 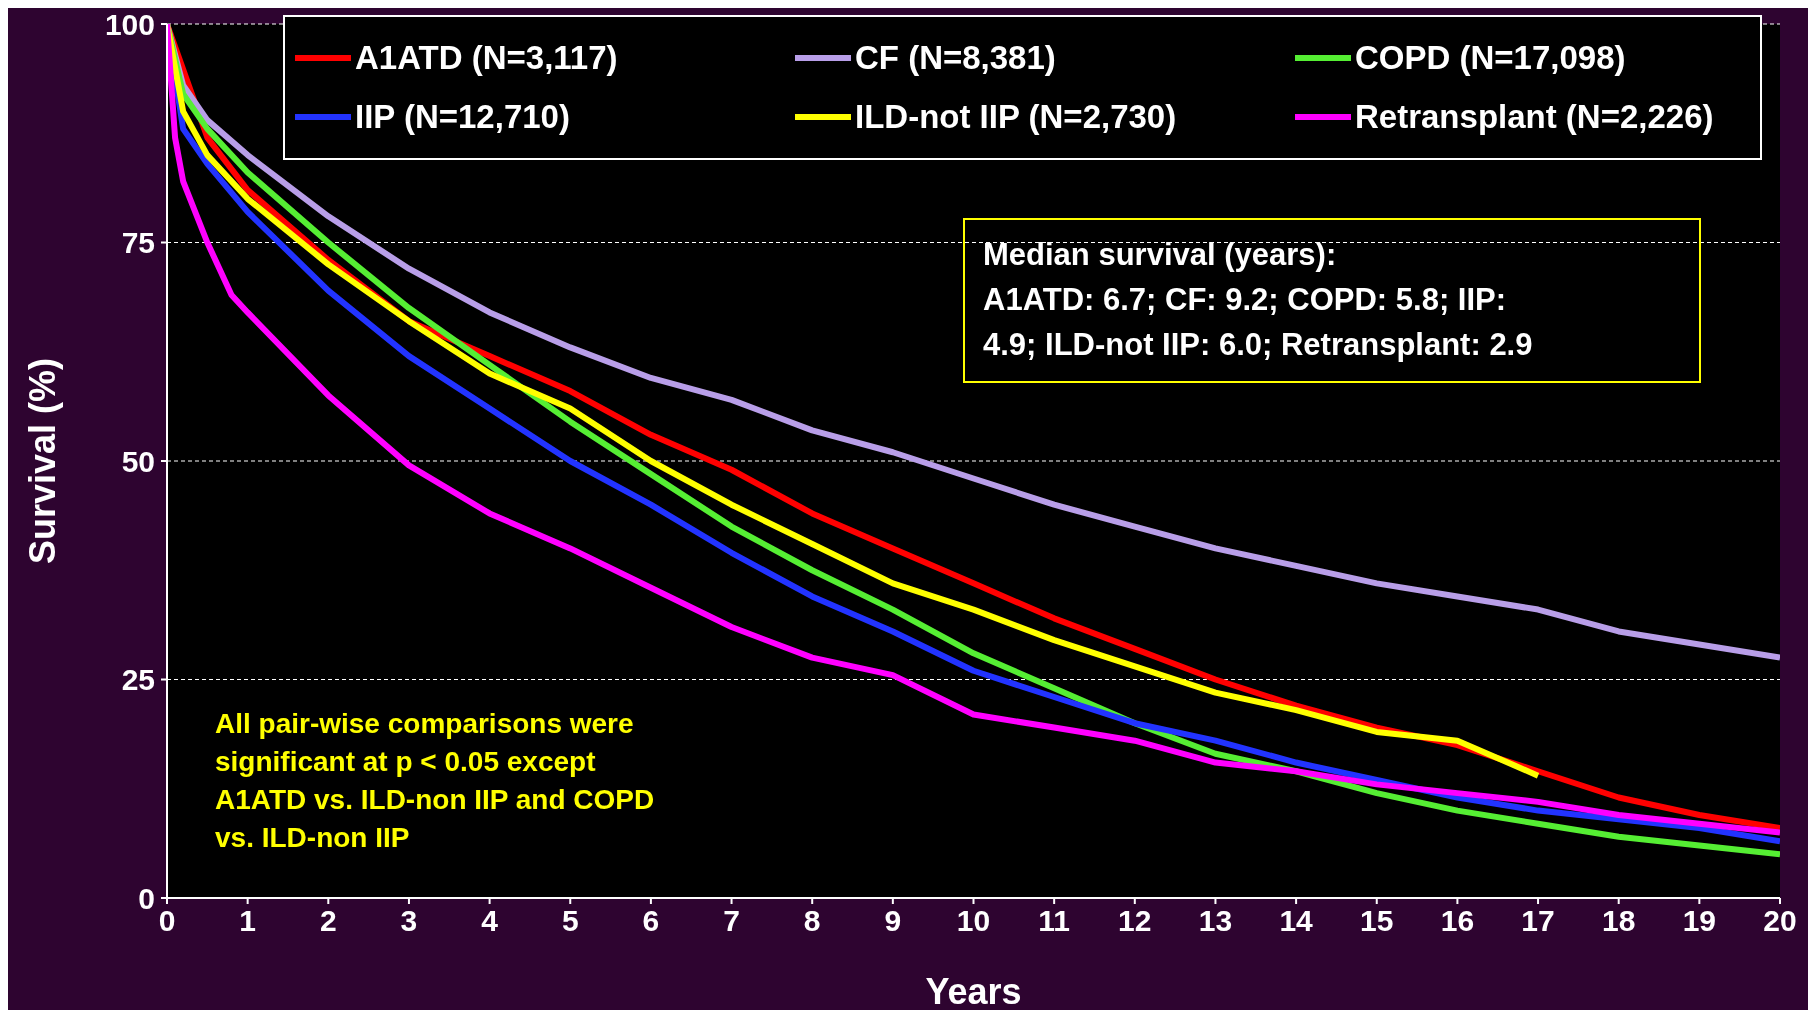 I want to click on x-axis-title: Years, so click(x=973, y=991).